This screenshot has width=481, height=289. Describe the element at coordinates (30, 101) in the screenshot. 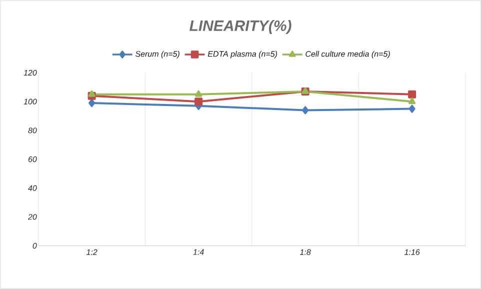

I see `y-tick-label: 100` at that location.